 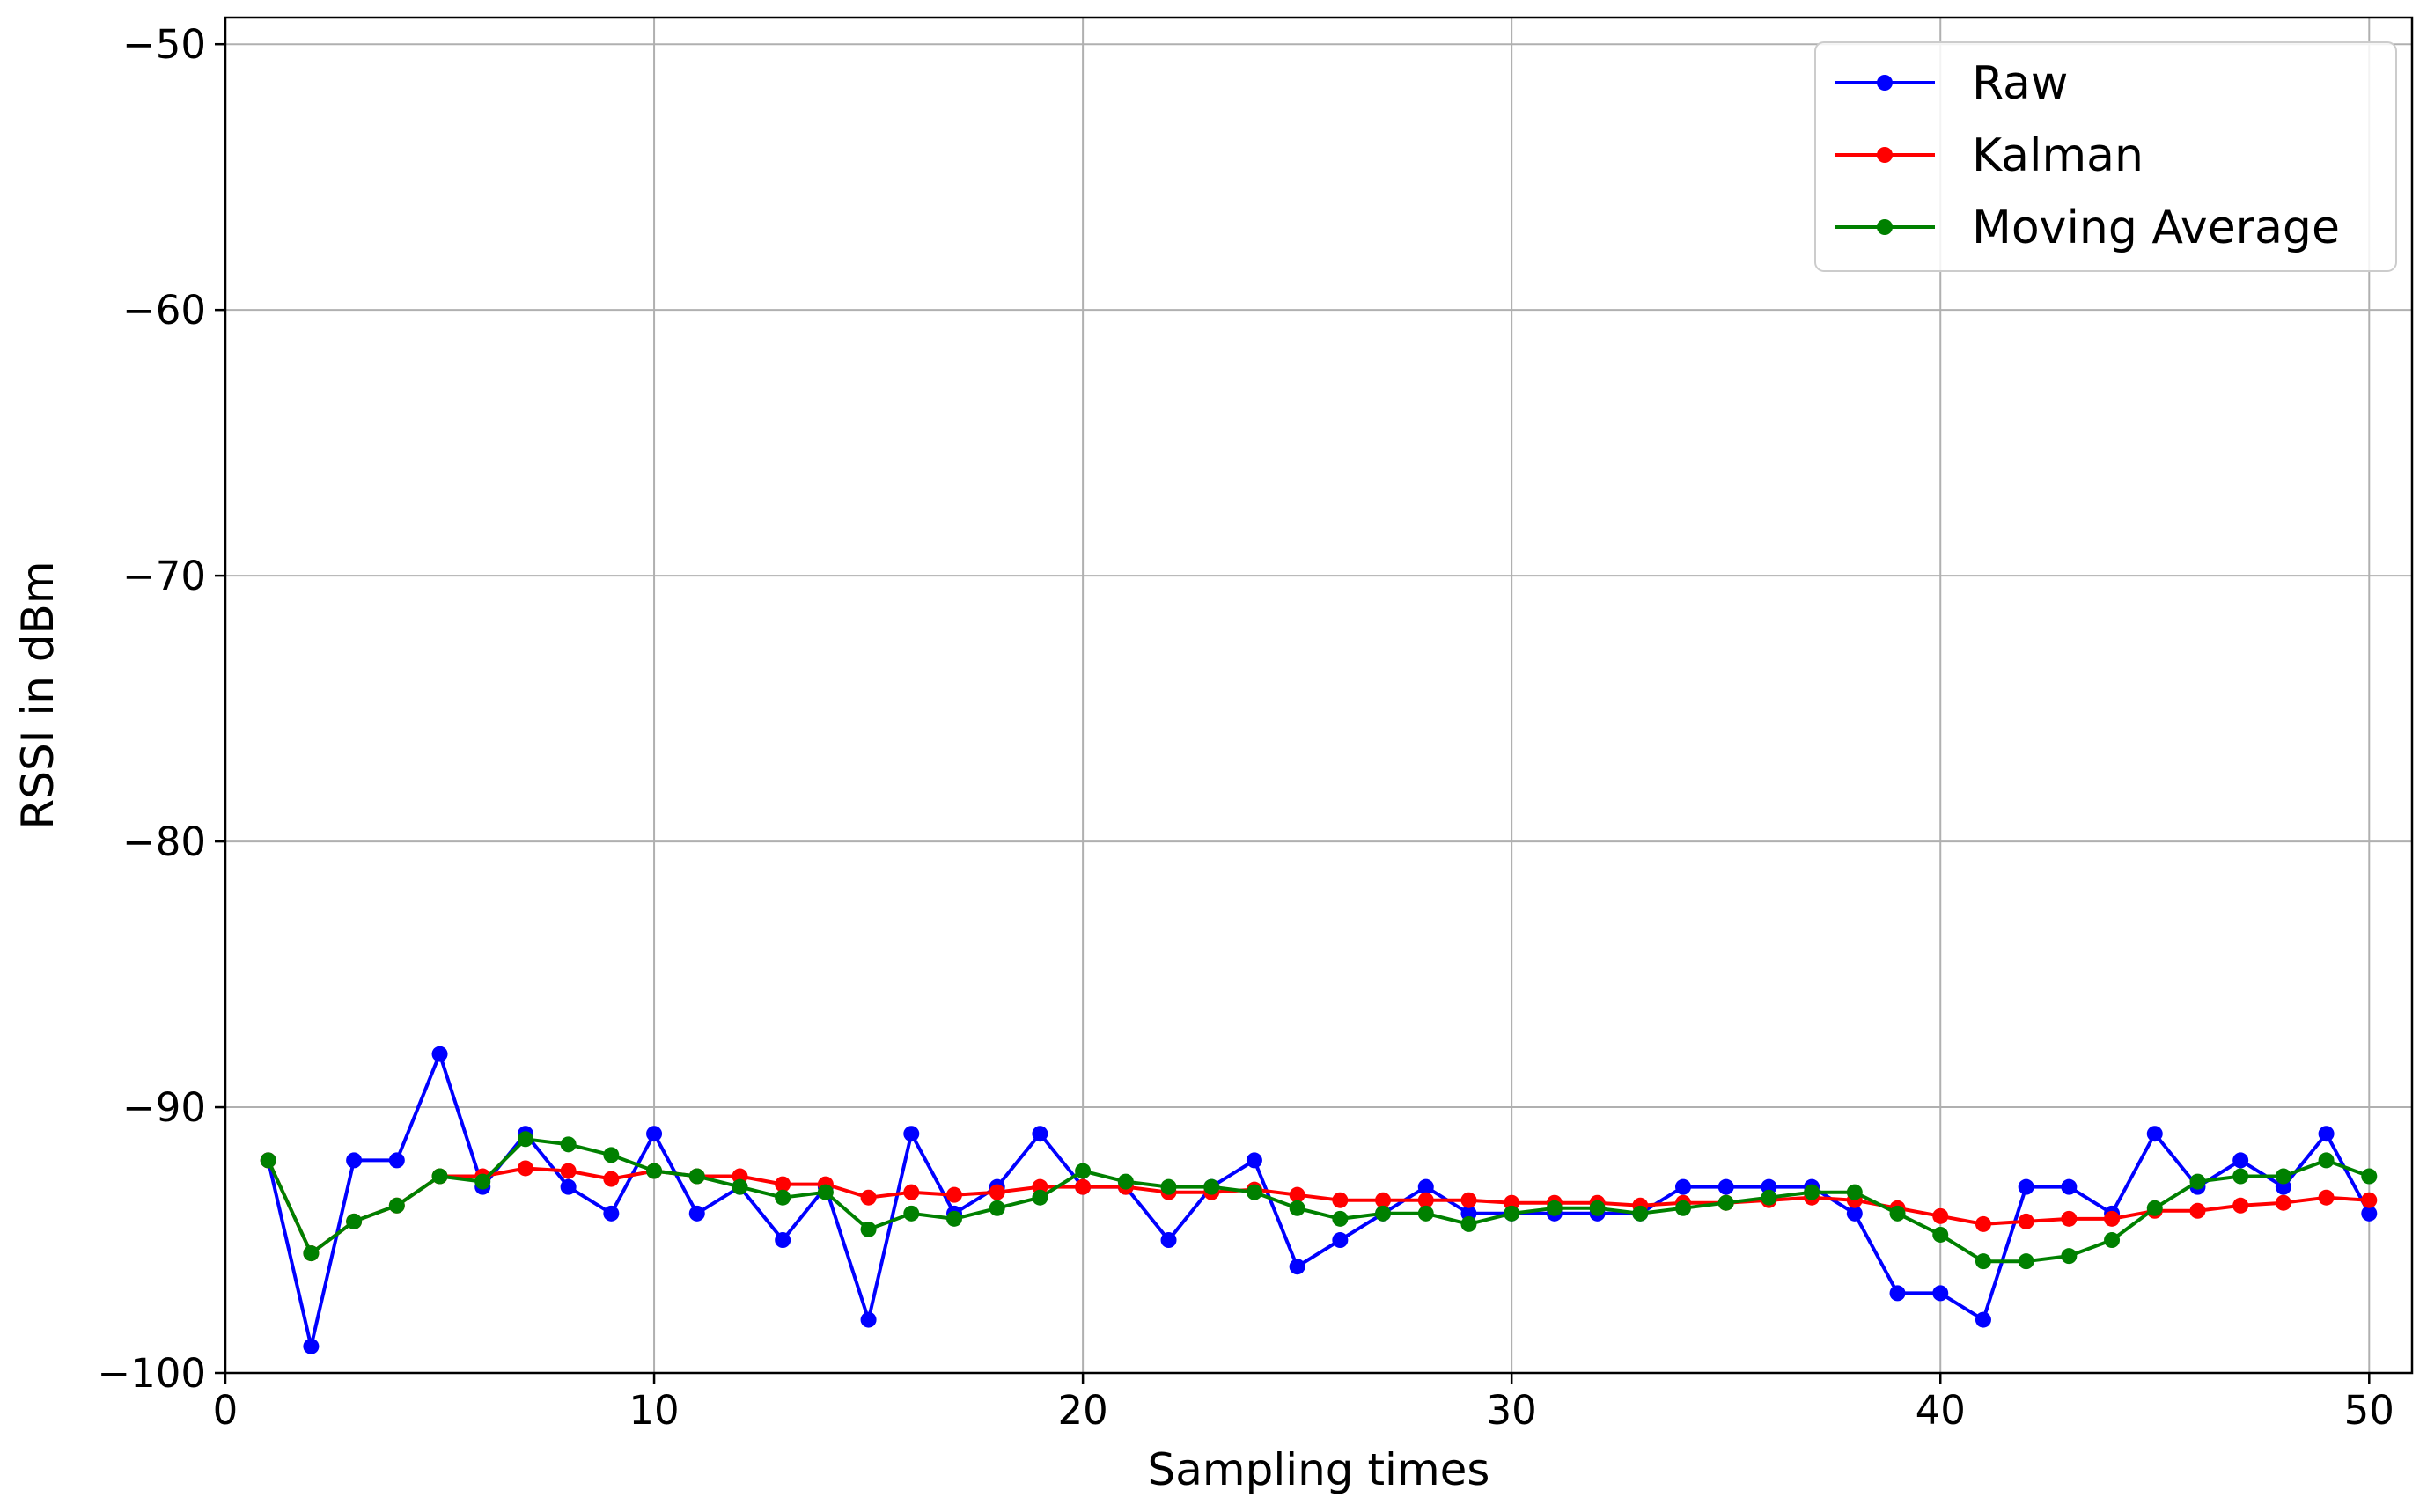 I want to click on y-tick-label: −60, so click(x=164, y=311).